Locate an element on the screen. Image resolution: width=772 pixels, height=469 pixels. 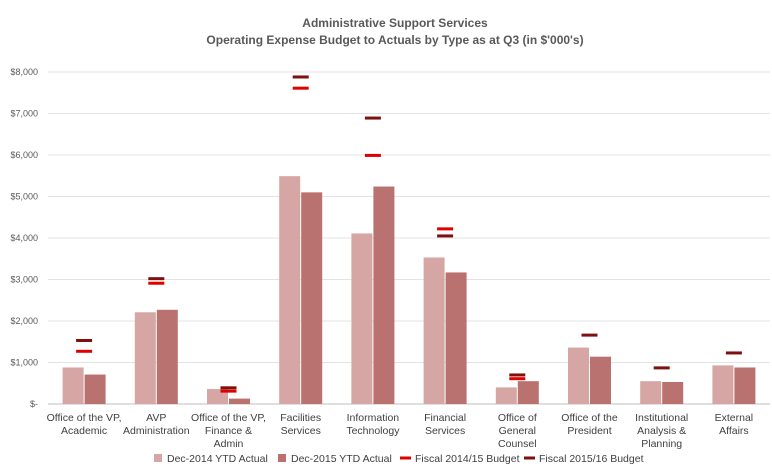
y-tick-label: $- is located at coordinates (34, 404).